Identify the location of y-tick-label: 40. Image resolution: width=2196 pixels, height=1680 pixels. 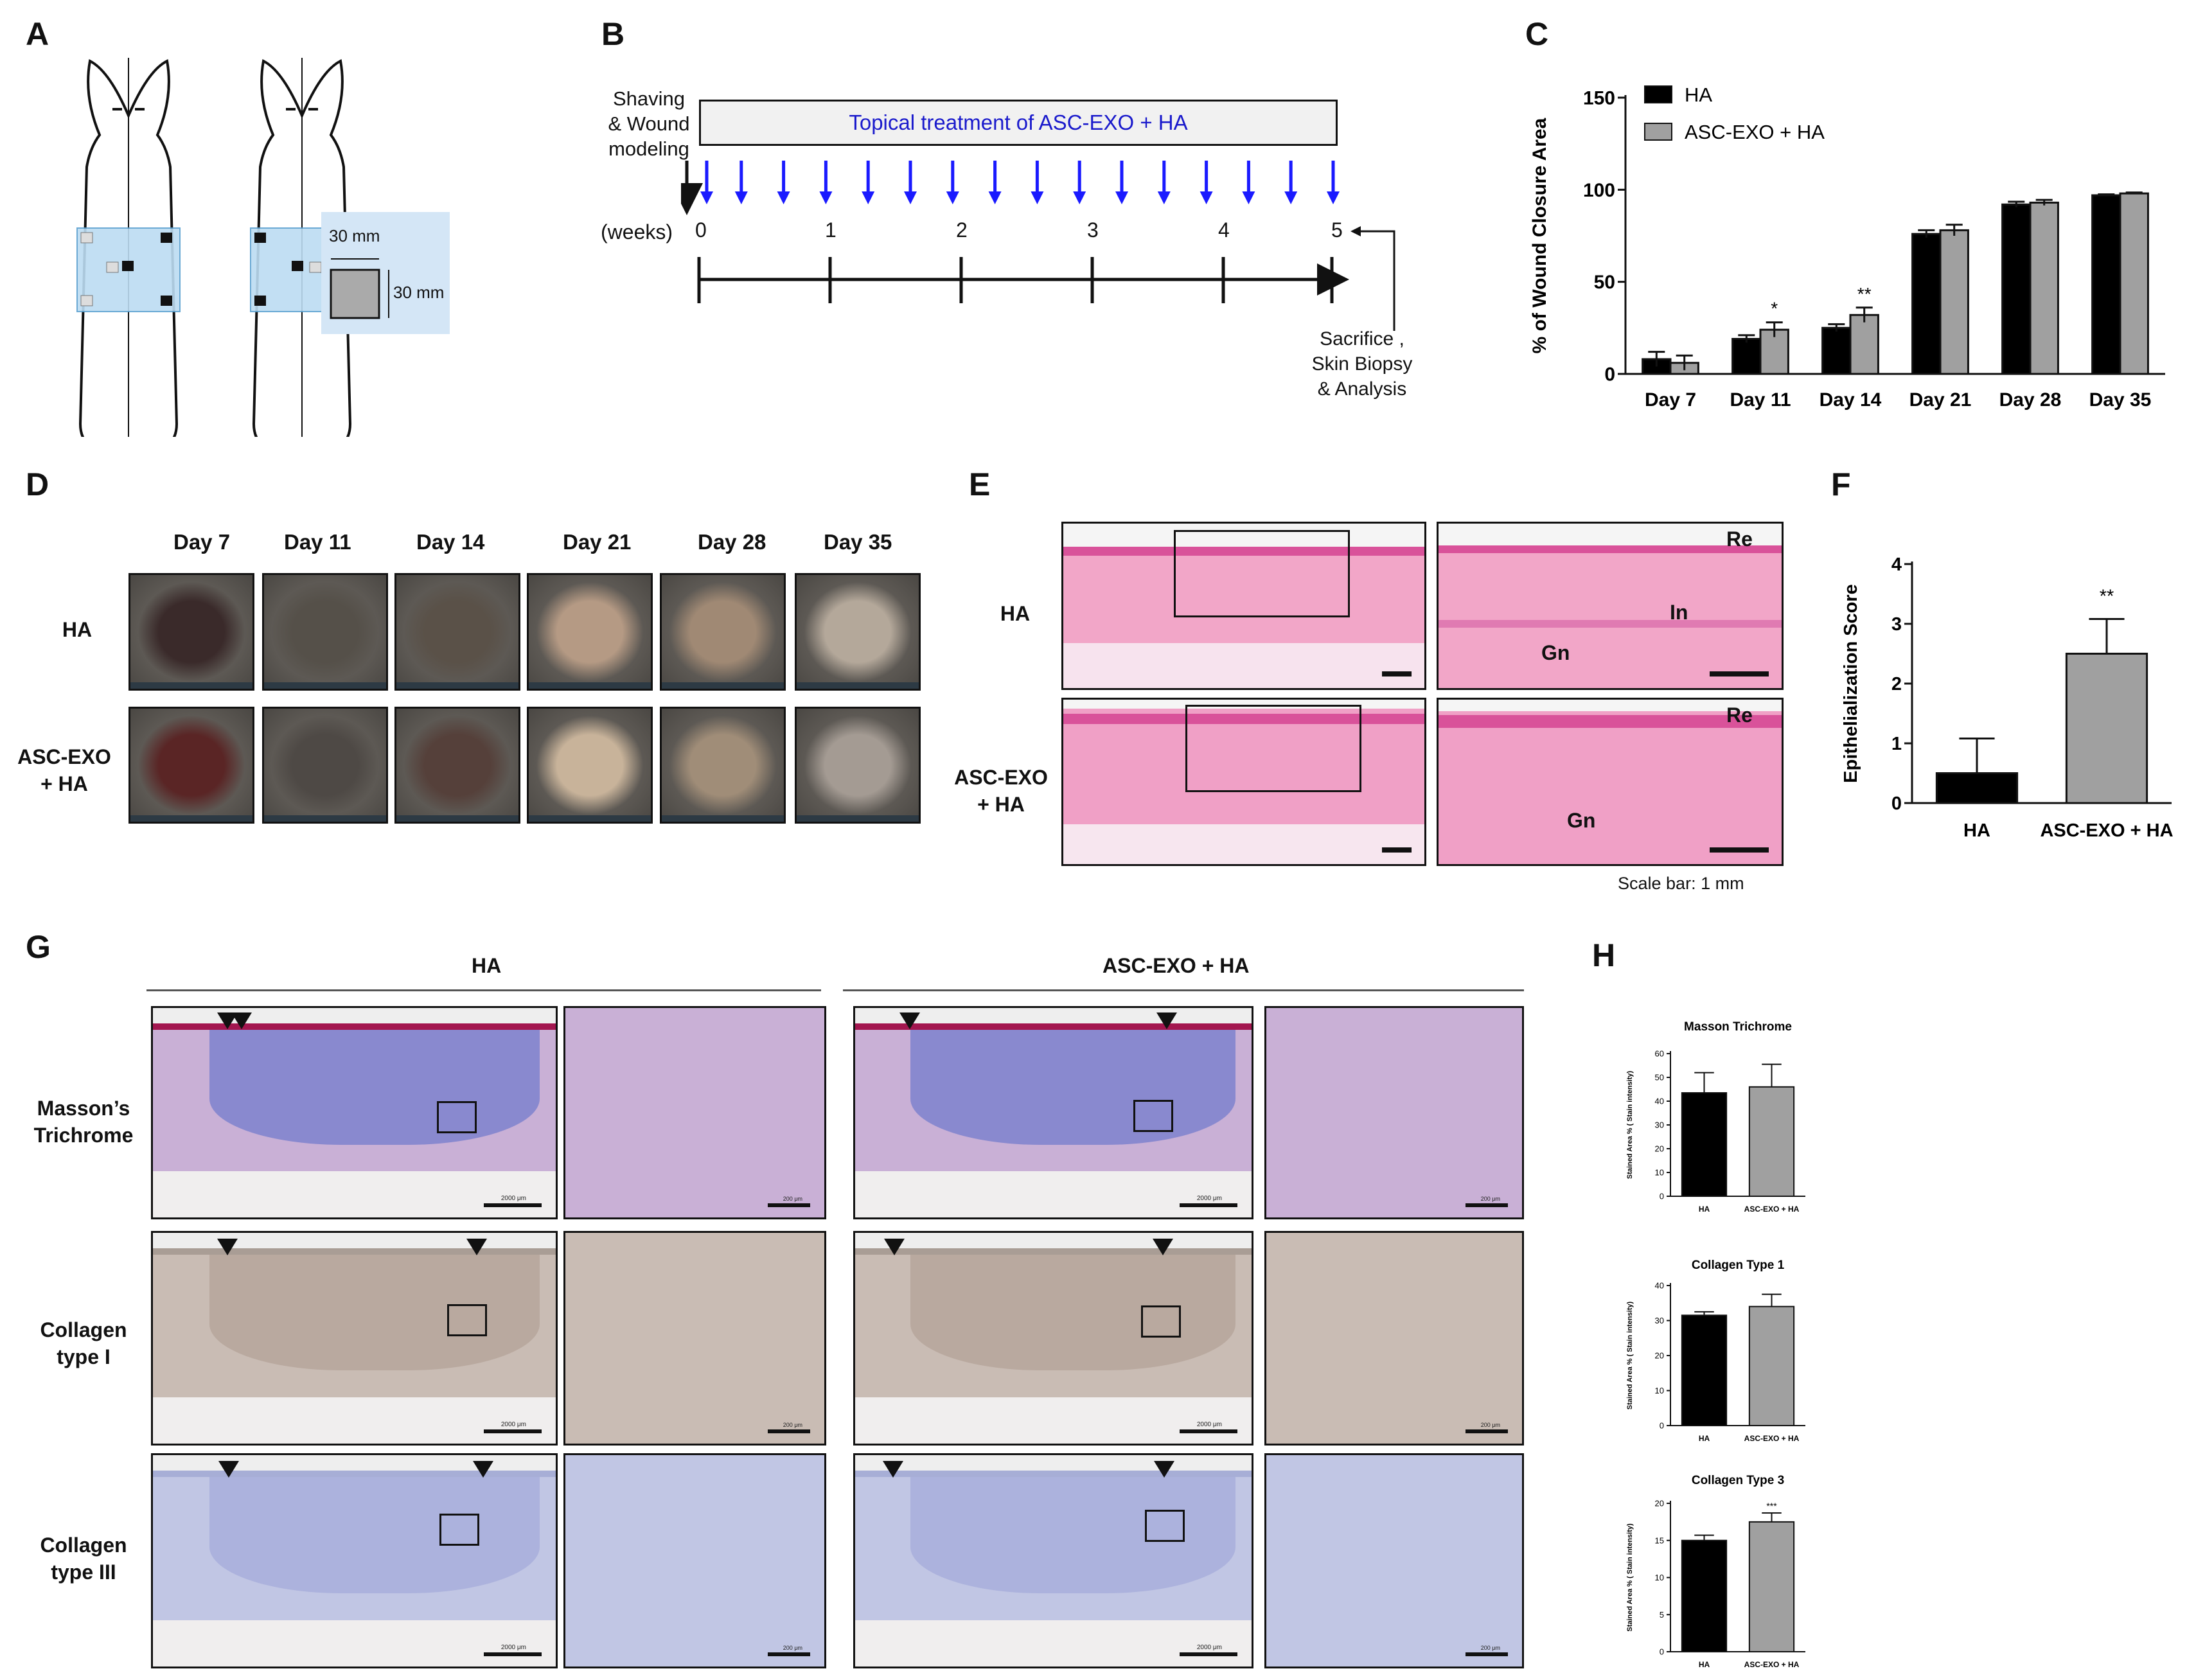
(1660, 1286).